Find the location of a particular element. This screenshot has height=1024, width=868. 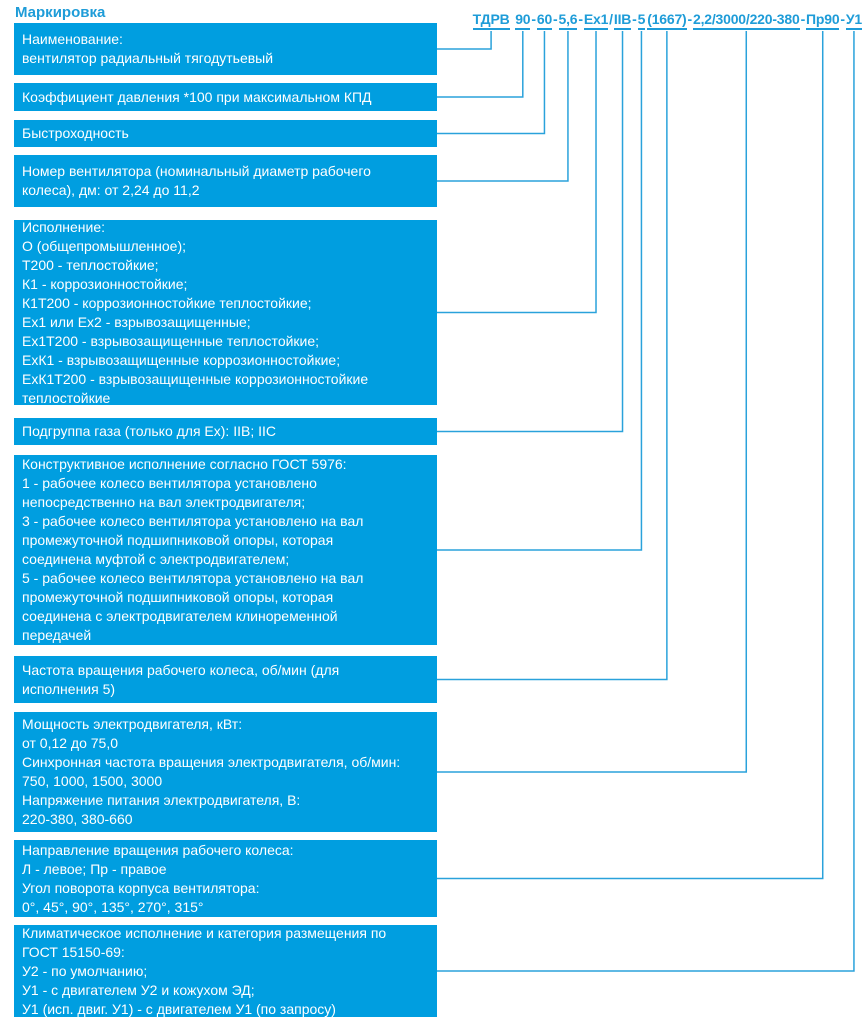

connector-pressure-coefficient is located at coordinates (480, 64).